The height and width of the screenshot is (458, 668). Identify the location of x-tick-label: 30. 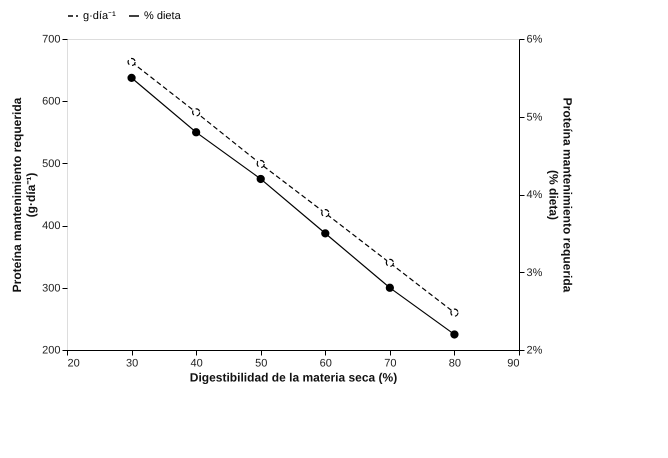
(132, 364).